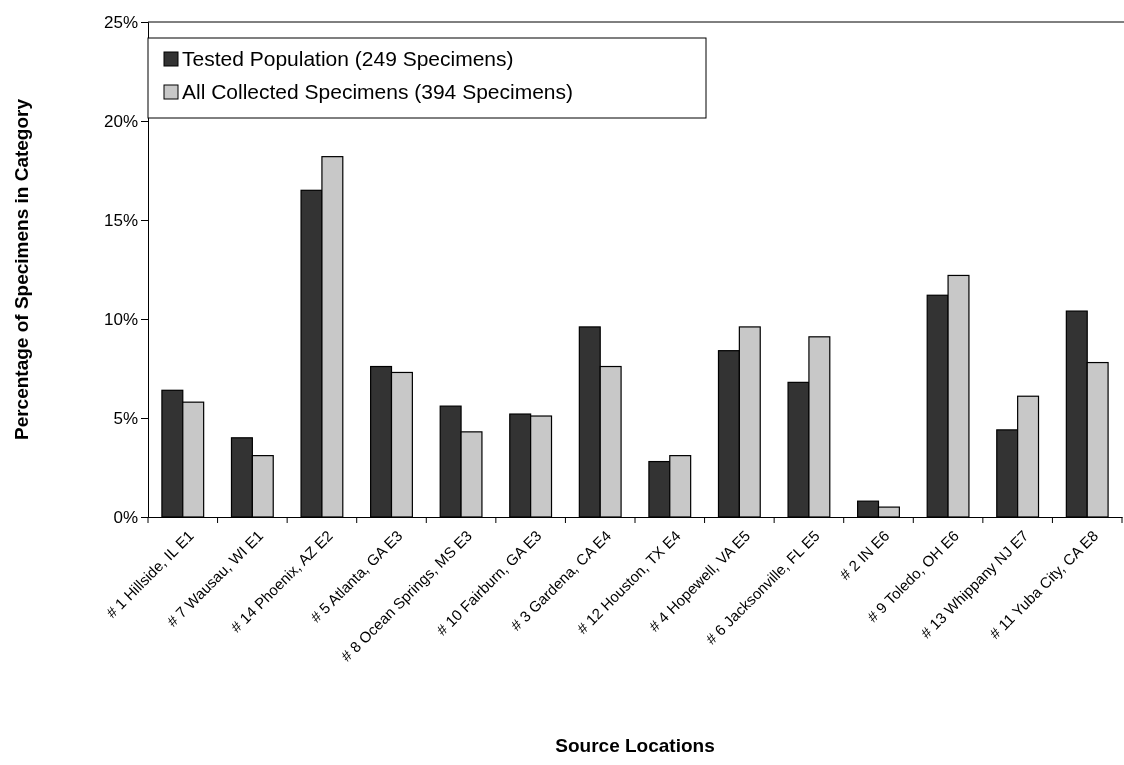 The image size is (1124, 765). I want to click on y-axis-title: Percentage of Specimens in Category, so click(21, 269).